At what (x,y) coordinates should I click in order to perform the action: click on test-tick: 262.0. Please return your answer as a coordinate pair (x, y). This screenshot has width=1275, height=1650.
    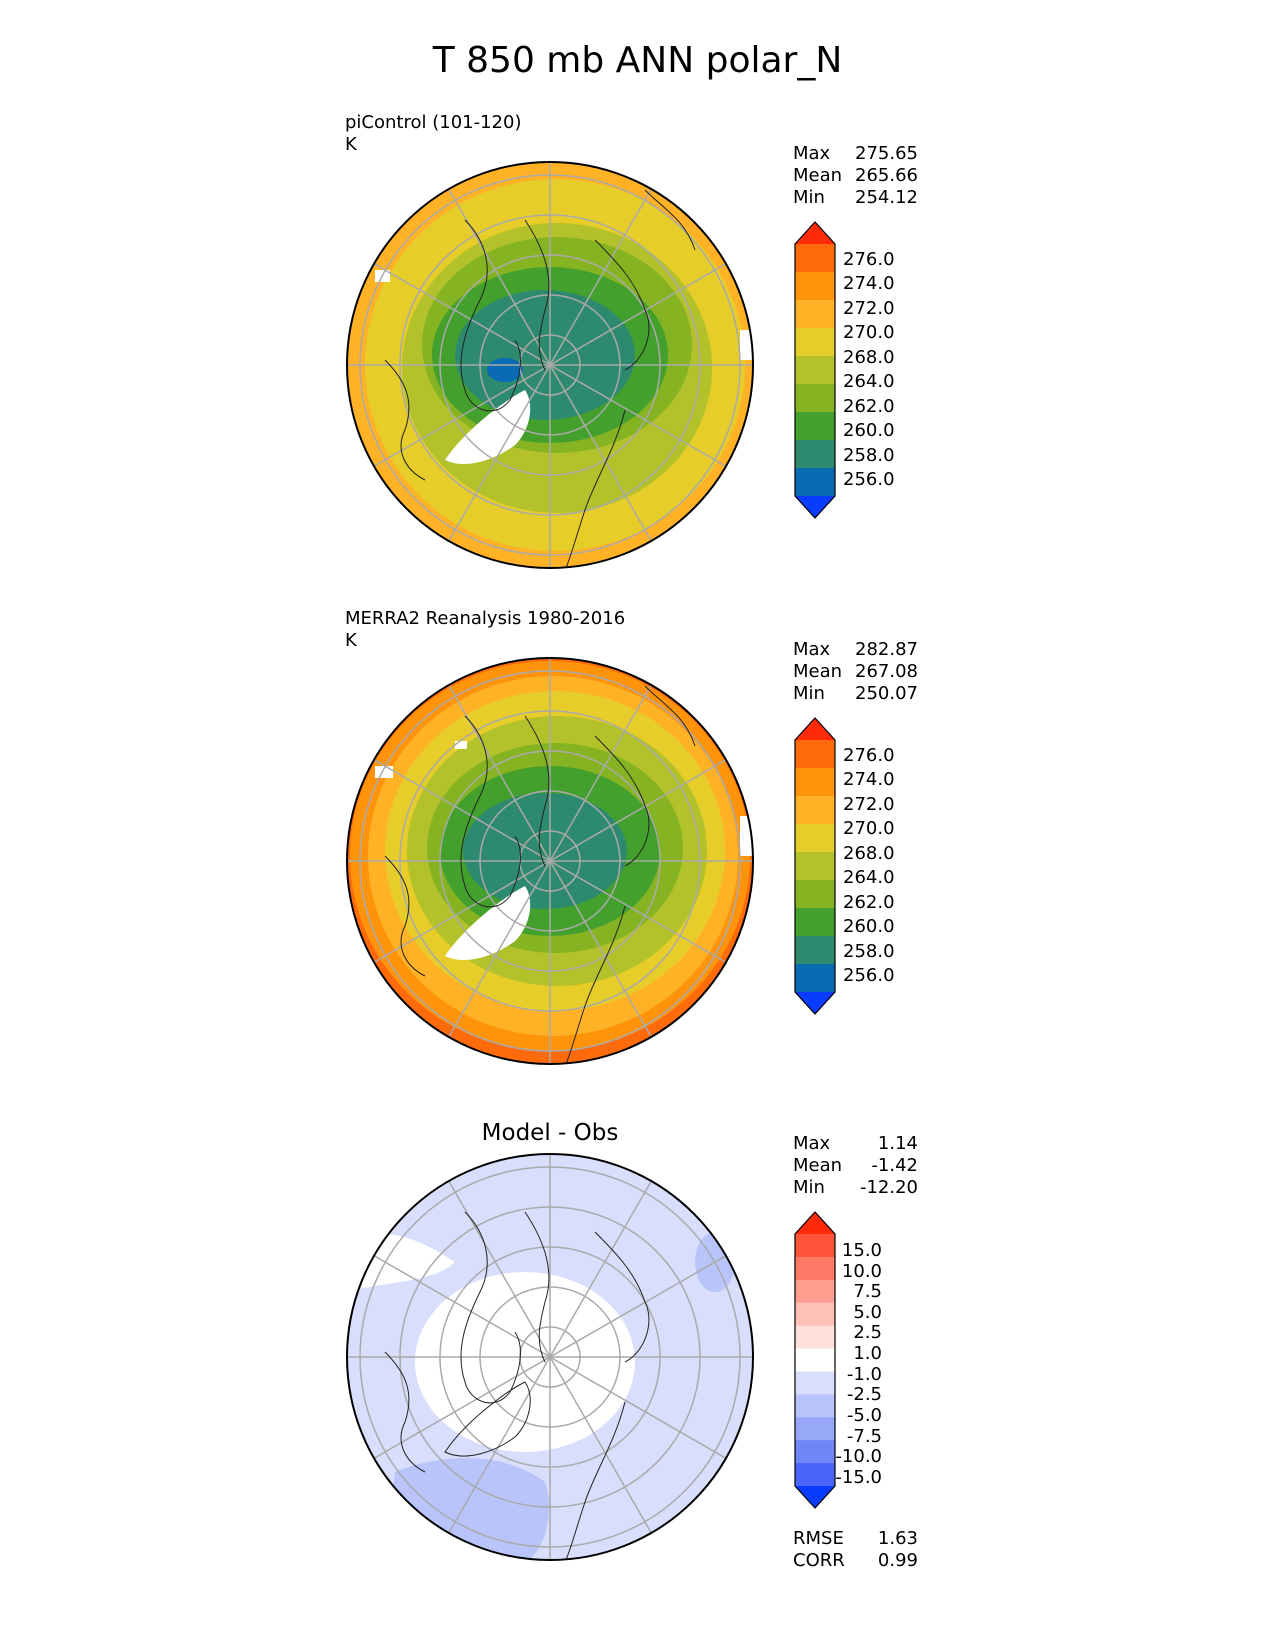
    Looking at the image, I should click on (869, 406).